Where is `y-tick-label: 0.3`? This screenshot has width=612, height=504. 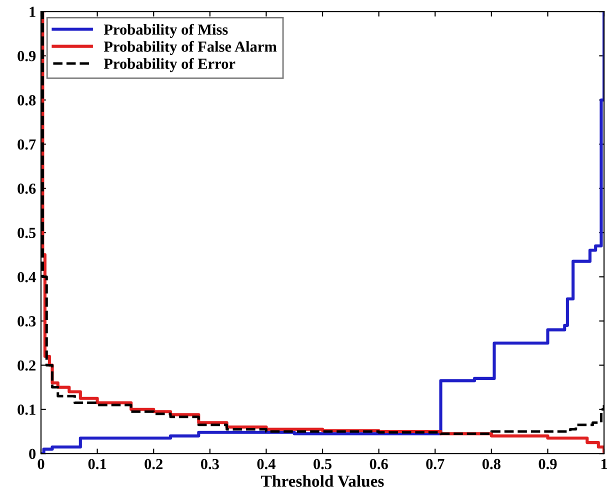
y-tick-label: 0.3 is located at coordinates (27, 321).